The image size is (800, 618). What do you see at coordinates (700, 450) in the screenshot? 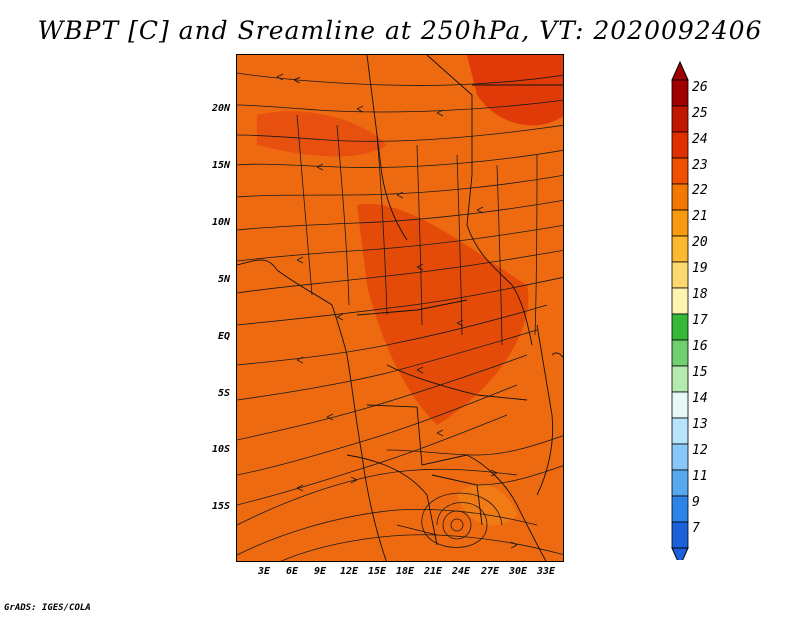
I see `colorbar-label: 12` at bounding box center [700, 450].